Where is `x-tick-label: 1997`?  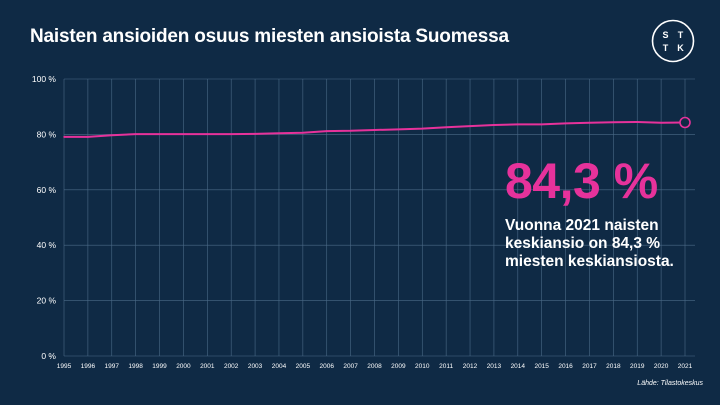
x-tick-label: 1997 is located at coordinates (112, 366).